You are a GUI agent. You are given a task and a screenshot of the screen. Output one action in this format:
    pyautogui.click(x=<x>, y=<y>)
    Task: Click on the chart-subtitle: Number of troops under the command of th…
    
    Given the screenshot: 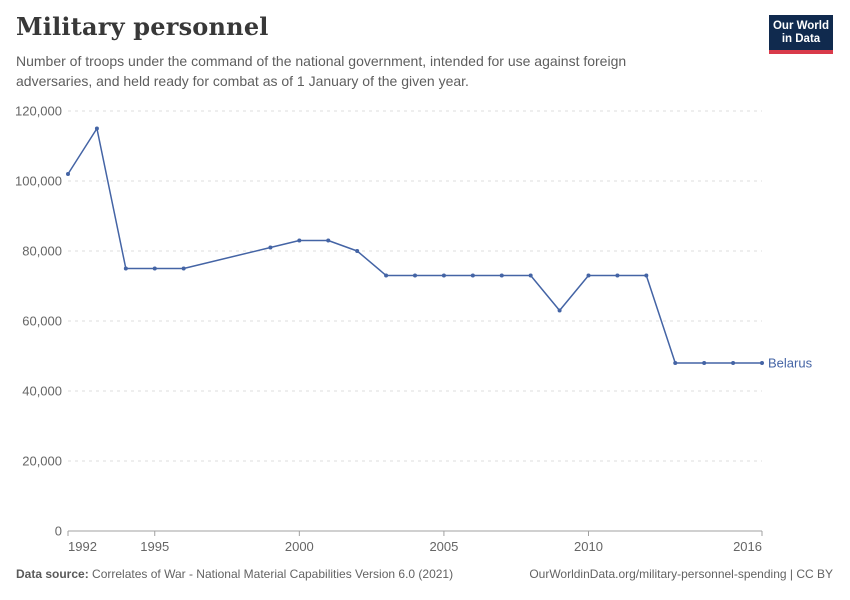 What is the action you would take?
    pyautogui.click(x=321, y=71)
    